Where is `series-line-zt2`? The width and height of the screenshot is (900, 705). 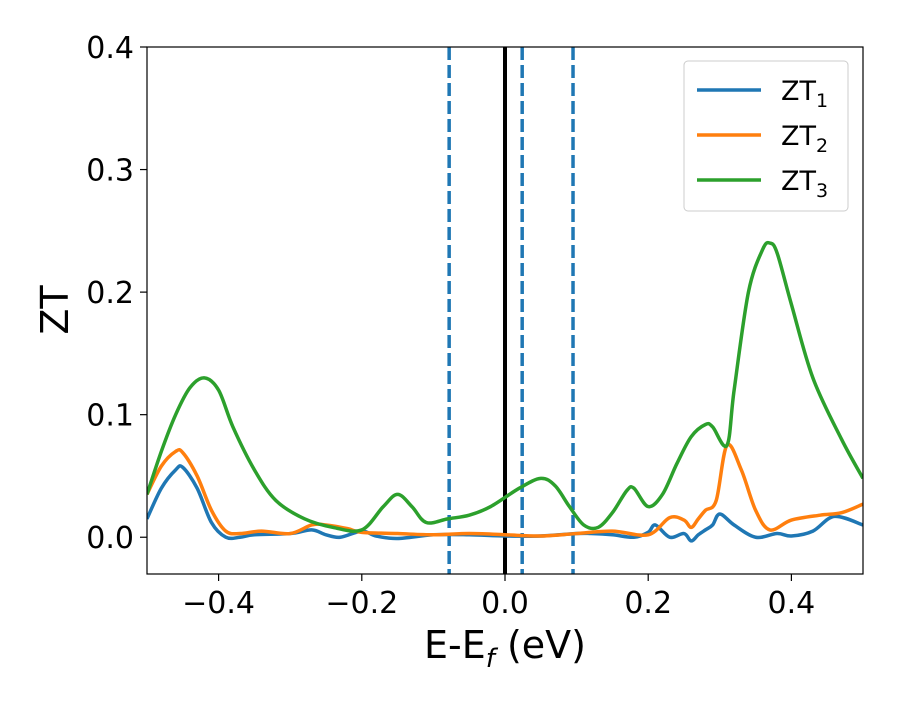
series-line-zt2 is located at coordinates (505, 490).